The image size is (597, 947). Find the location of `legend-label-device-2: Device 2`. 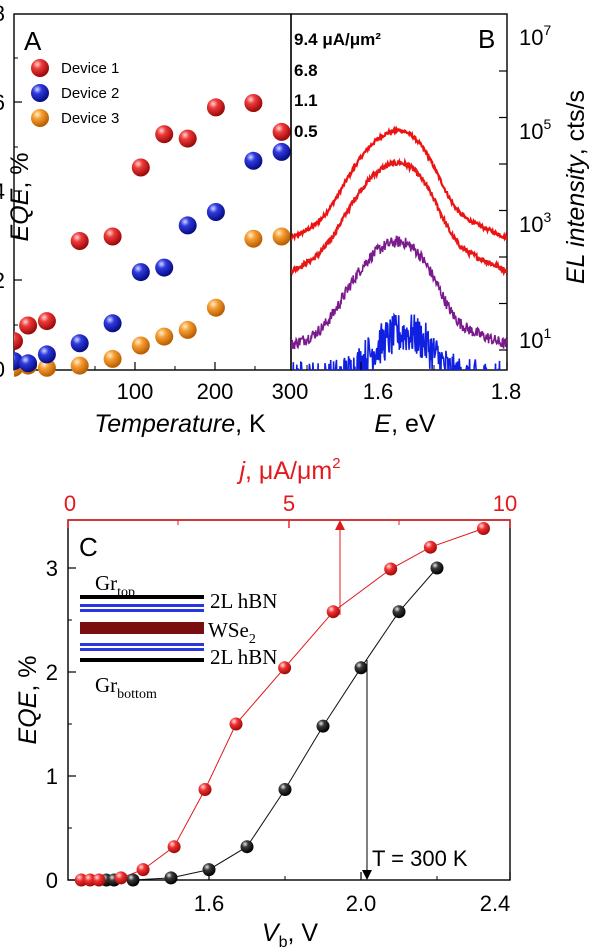

legend-label-device-2: Device 2 is located at coordinates (90, 93).